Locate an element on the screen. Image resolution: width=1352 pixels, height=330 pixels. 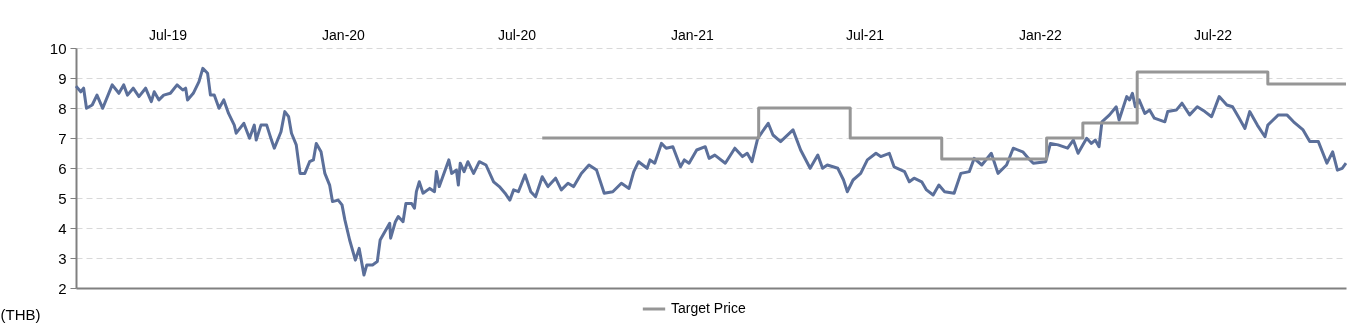
x-tick-label: Jul-20 is located at coordinates (517, 34).